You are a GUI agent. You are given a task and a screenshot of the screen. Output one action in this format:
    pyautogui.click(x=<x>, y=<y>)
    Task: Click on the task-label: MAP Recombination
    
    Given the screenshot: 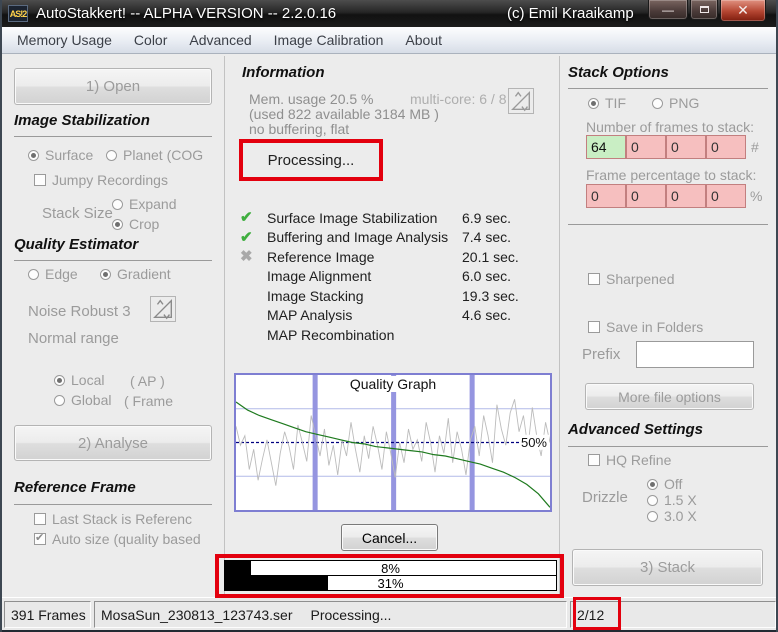 What is the action you would take?
    pyautogui.click(x=331, y=334)
    